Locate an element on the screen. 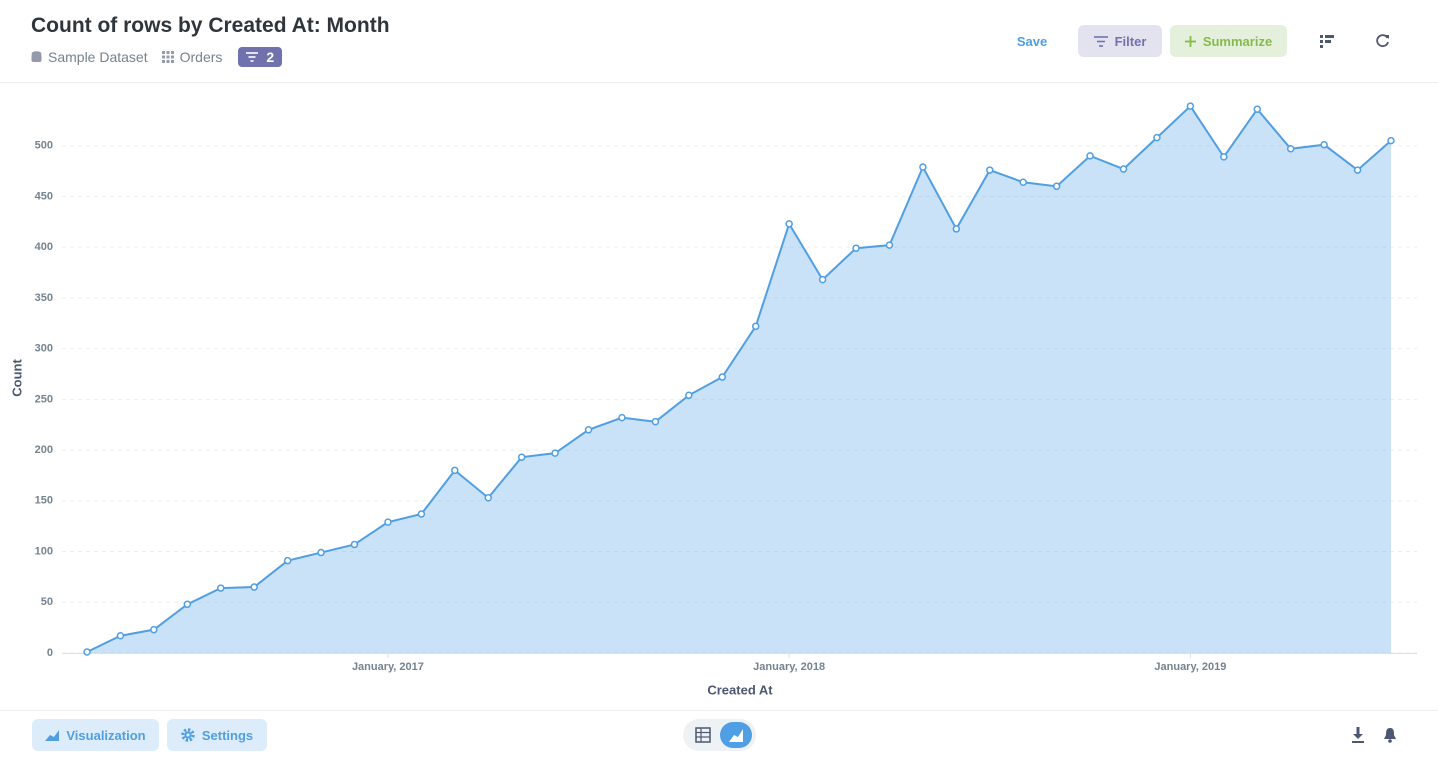 The width and height of the screenshot is (1438, 758). y-tick-label: 50 is located at coordinates (47, 602).